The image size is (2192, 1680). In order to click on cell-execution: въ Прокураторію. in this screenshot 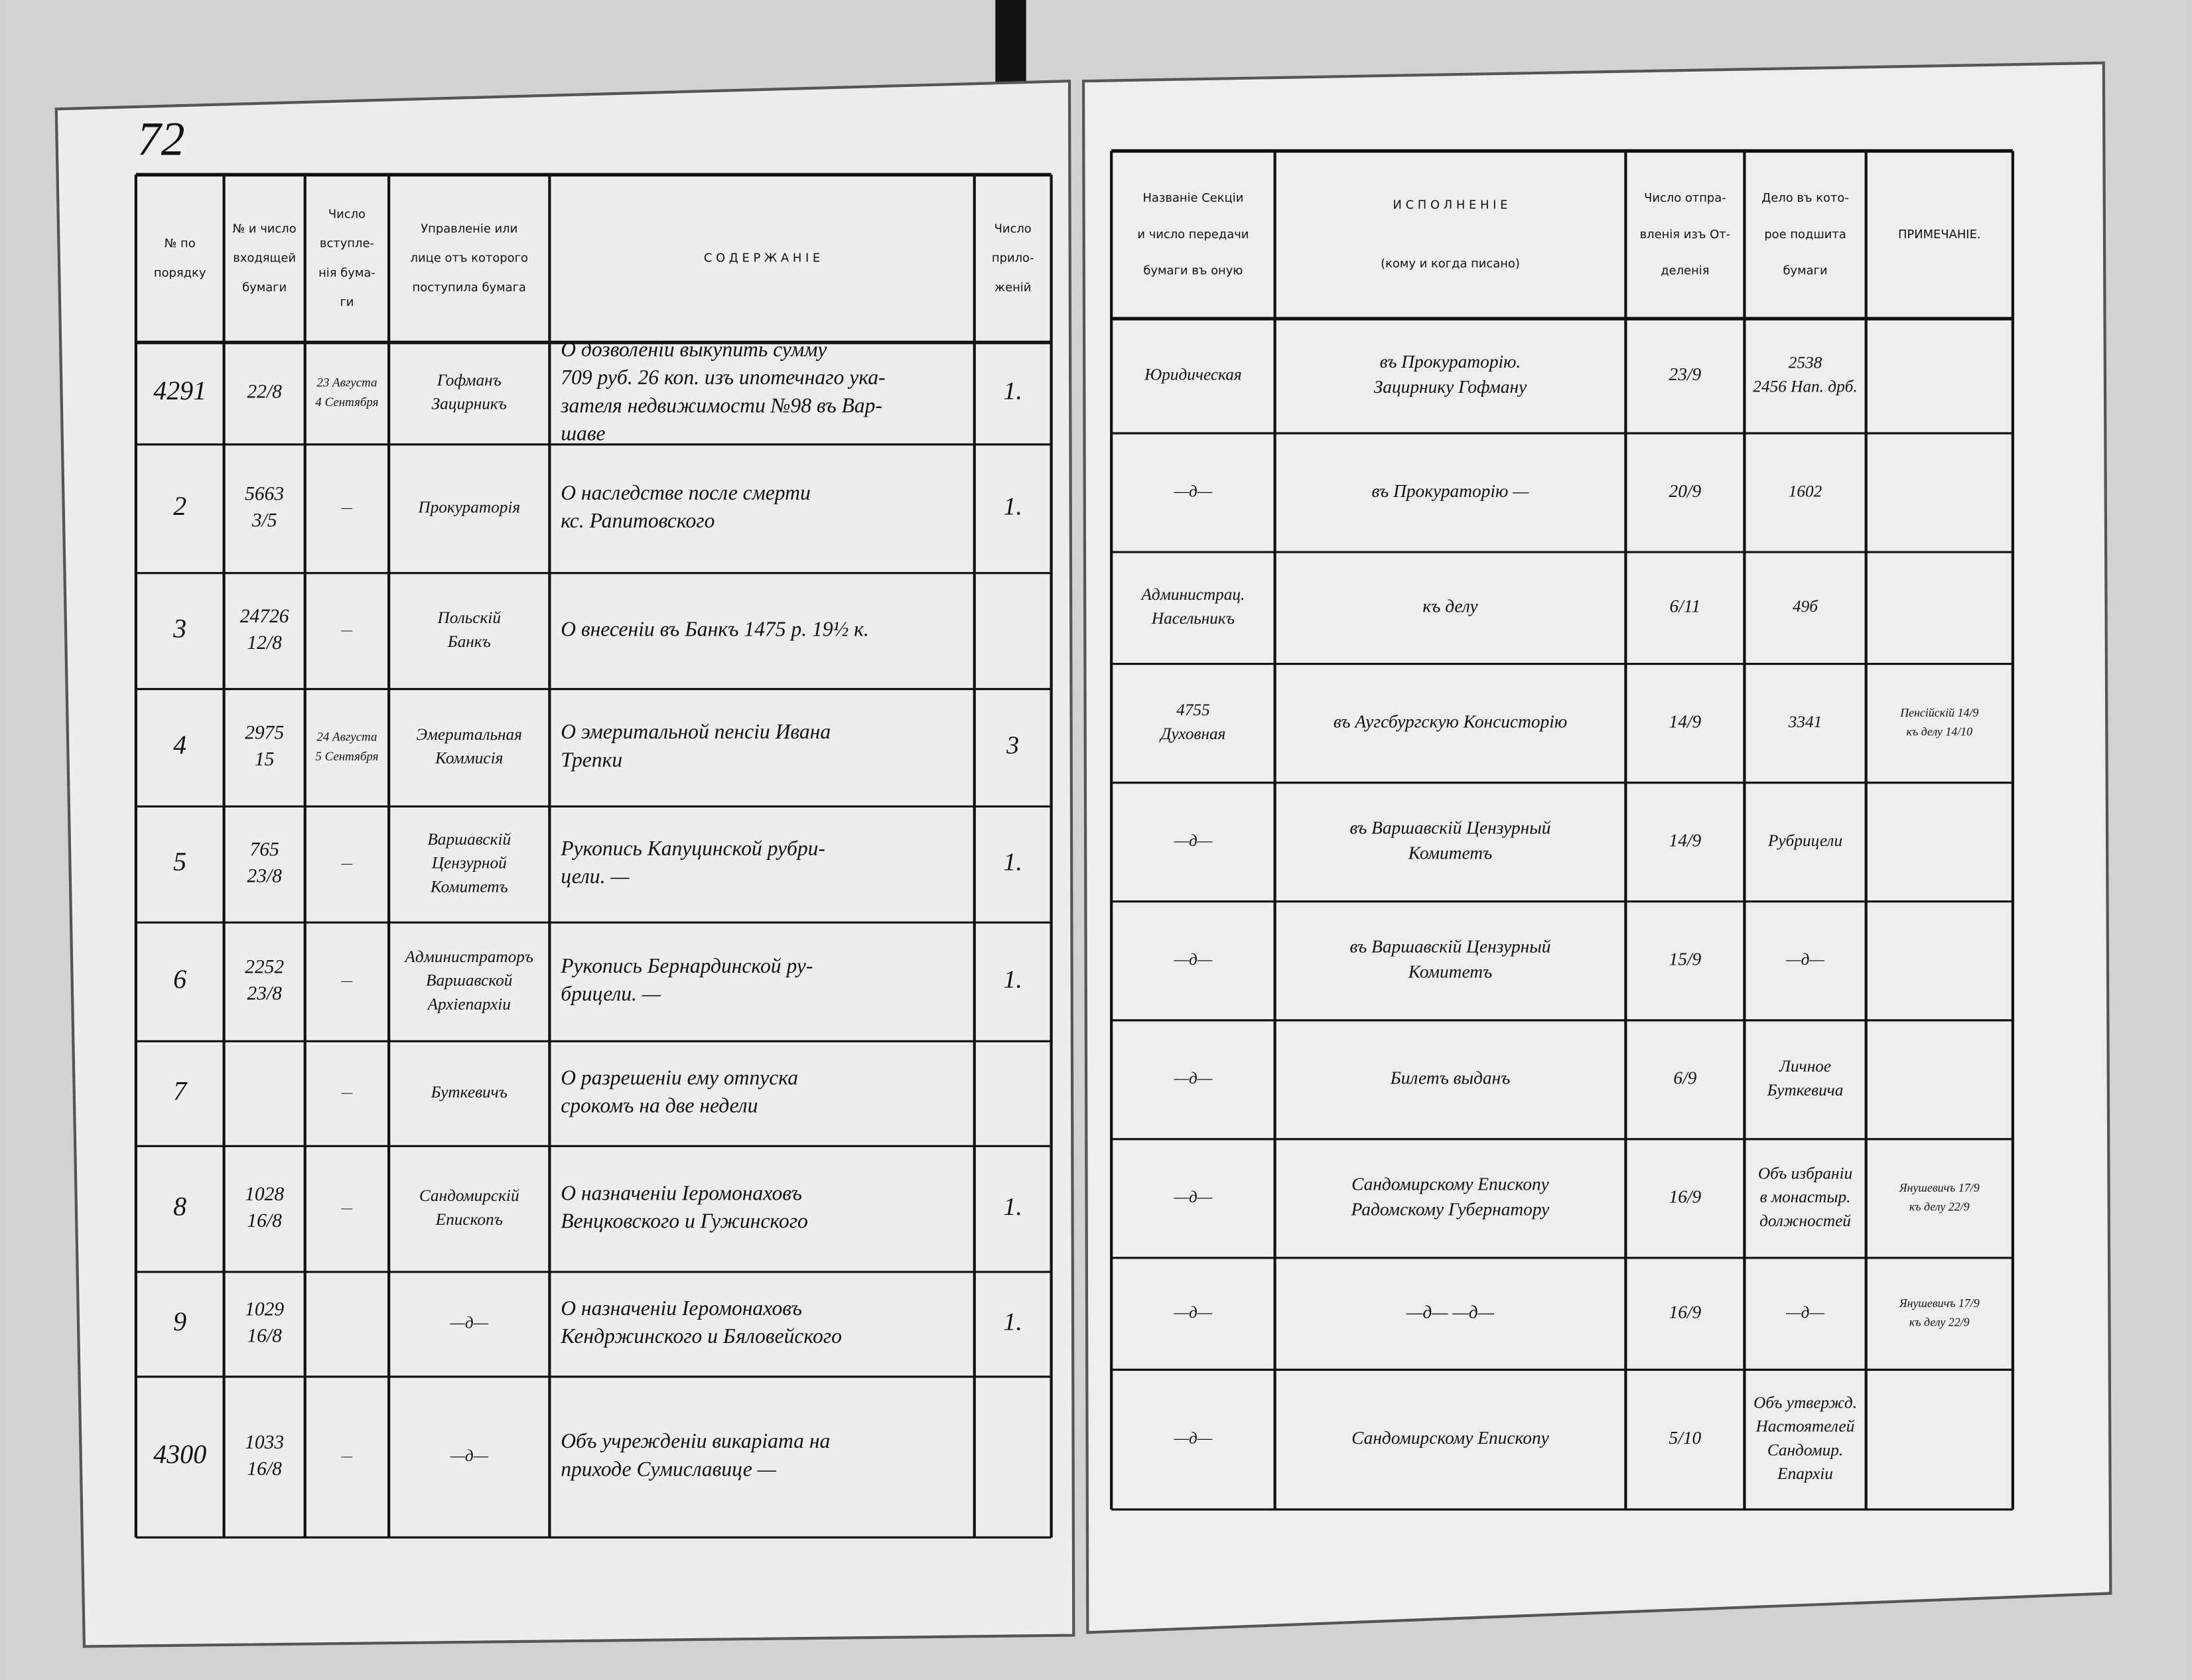, I will do `click(1451, 362)`.